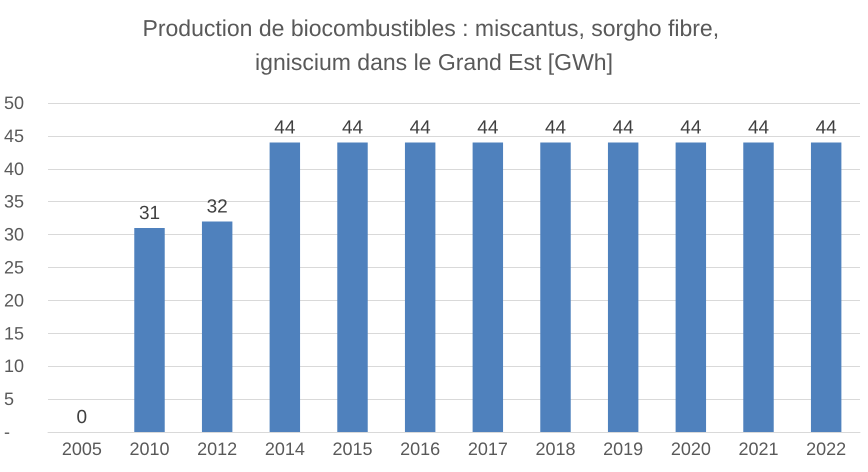  Describe the element at coordinates (284, 449) in the screenshot. I see `x-tick-label: 2014` at that location.